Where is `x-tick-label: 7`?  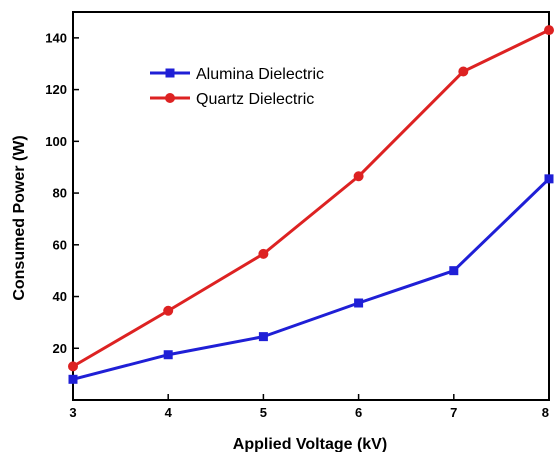 x-tick-label: 7 is located at coordinates (453, 412).